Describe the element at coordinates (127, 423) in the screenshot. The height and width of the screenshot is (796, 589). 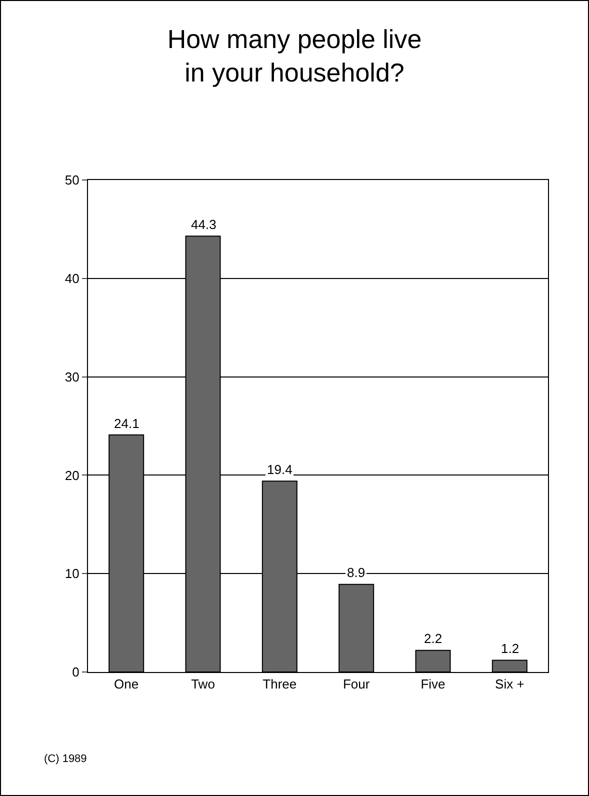
I see `data-label: 24.1` at that location.